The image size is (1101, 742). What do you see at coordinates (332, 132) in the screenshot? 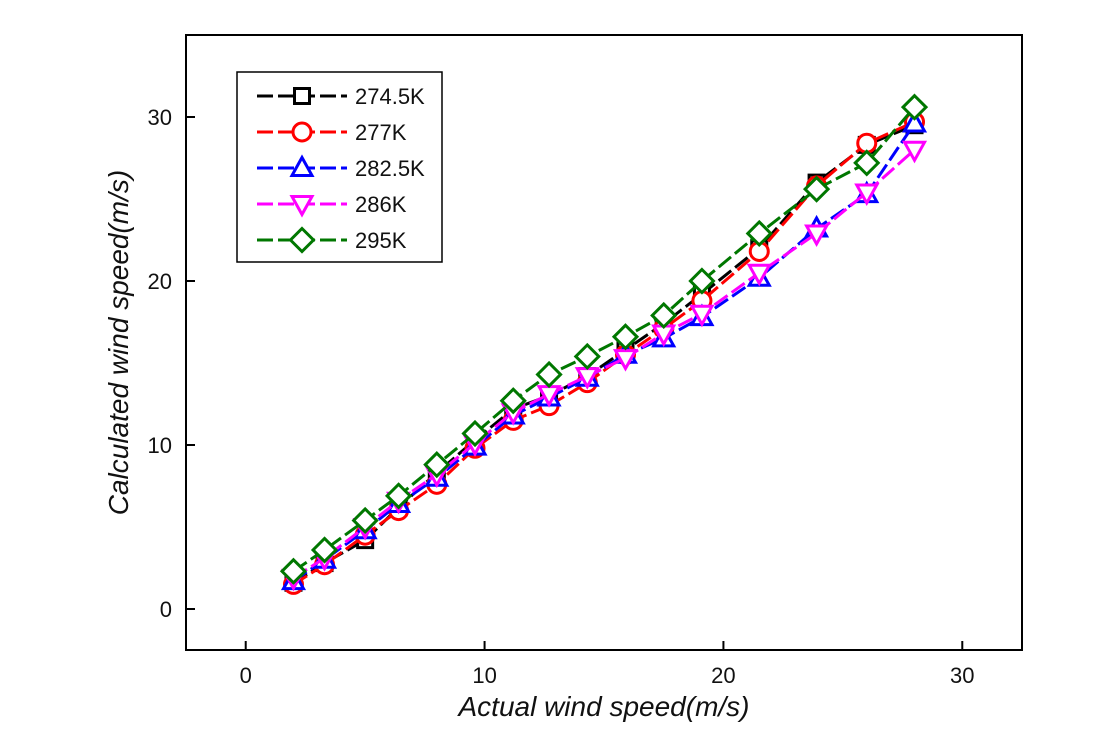
I see `legend-item: 277K` at bounding box center [332, 132].